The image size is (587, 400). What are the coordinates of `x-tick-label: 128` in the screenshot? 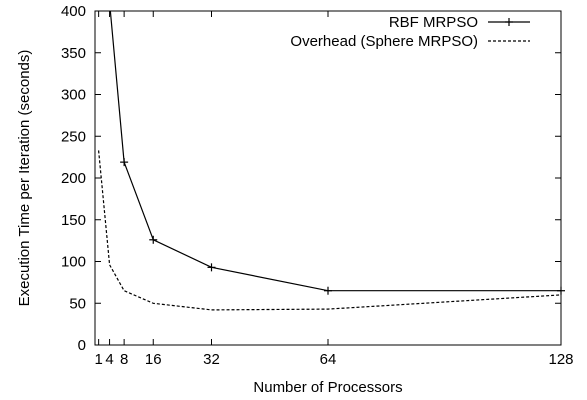 It's located at (560, 359).